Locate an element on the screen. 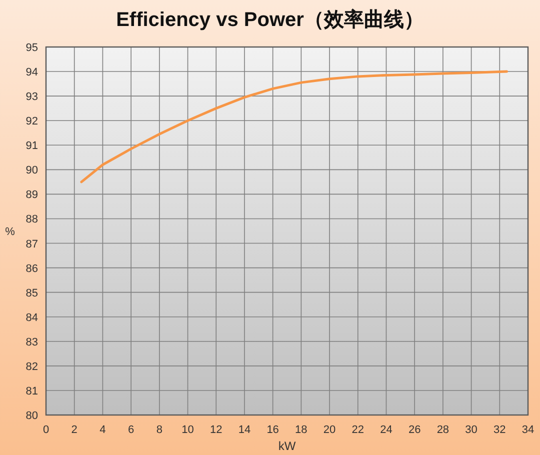  y-tick-label: 85 is located at coordinates (32, 293).